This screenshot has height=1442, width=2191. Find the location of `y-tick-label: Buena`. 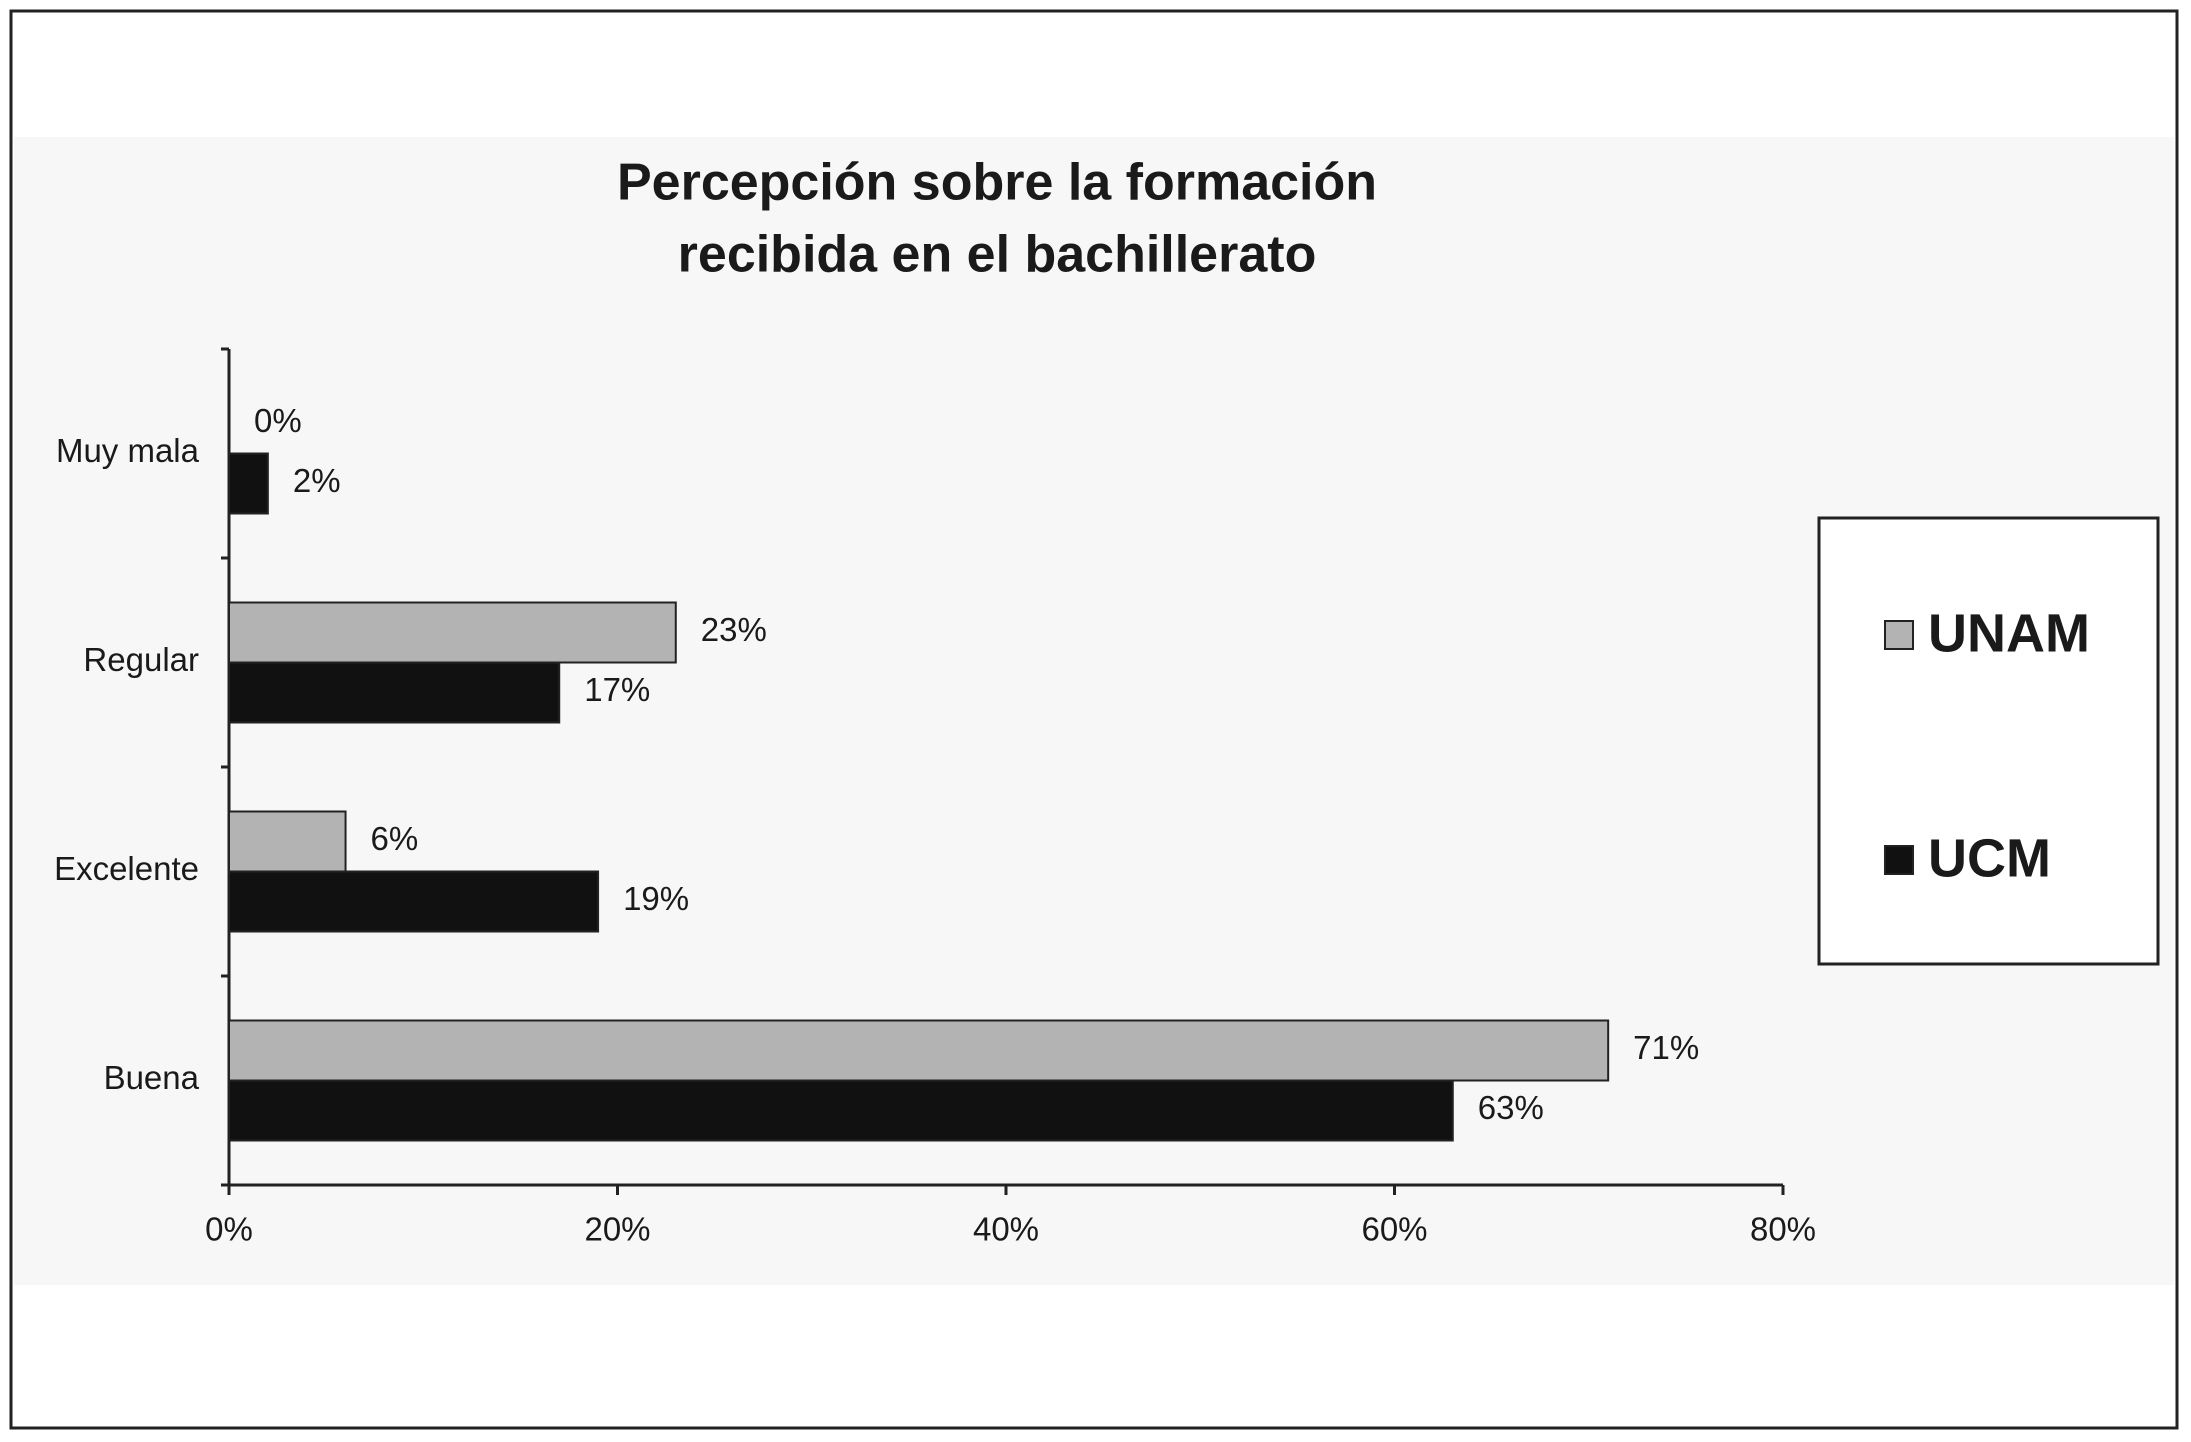

y-tick-label: Buena is located at coordinates (152, 1077).